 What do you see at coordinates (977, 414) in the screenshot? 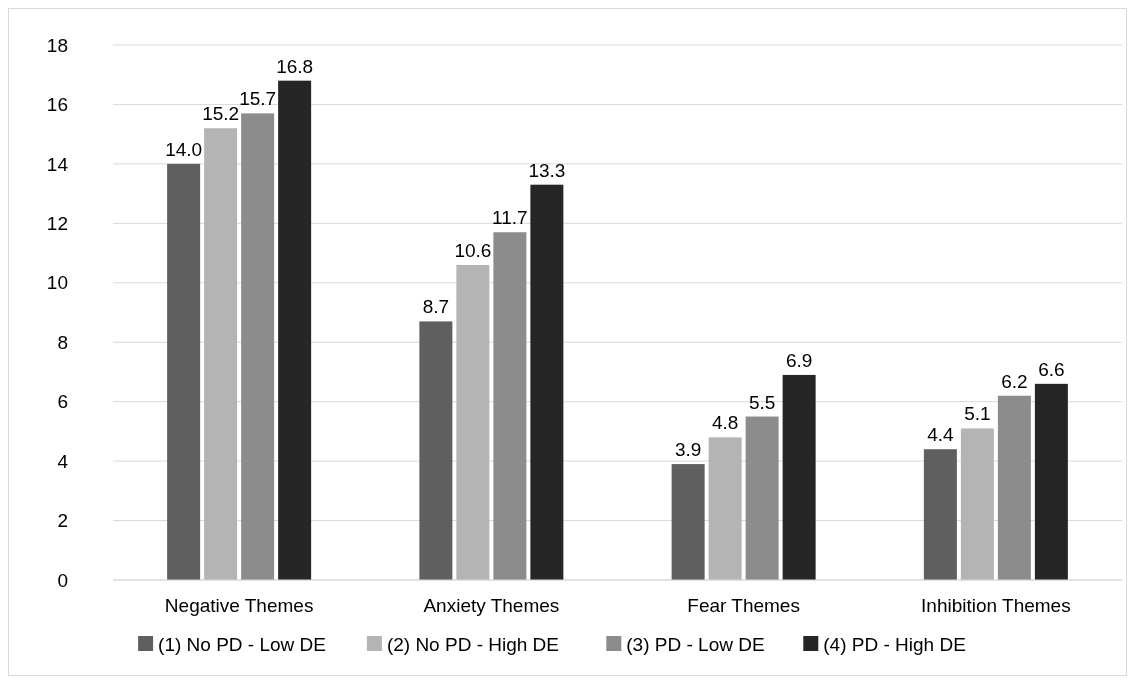
I see `data-label: 5.1` at bounding box center [977, 414].